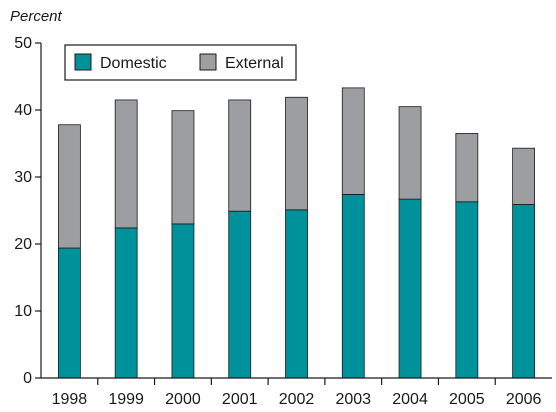  Describe the element at coordinates (183, 167) in the screenshot. I see `bar-external-2000` at that location.